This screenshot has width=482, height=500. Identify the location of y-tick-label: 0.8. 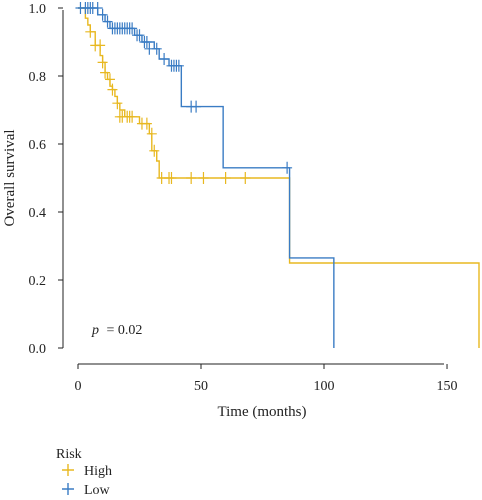
(38, 77).